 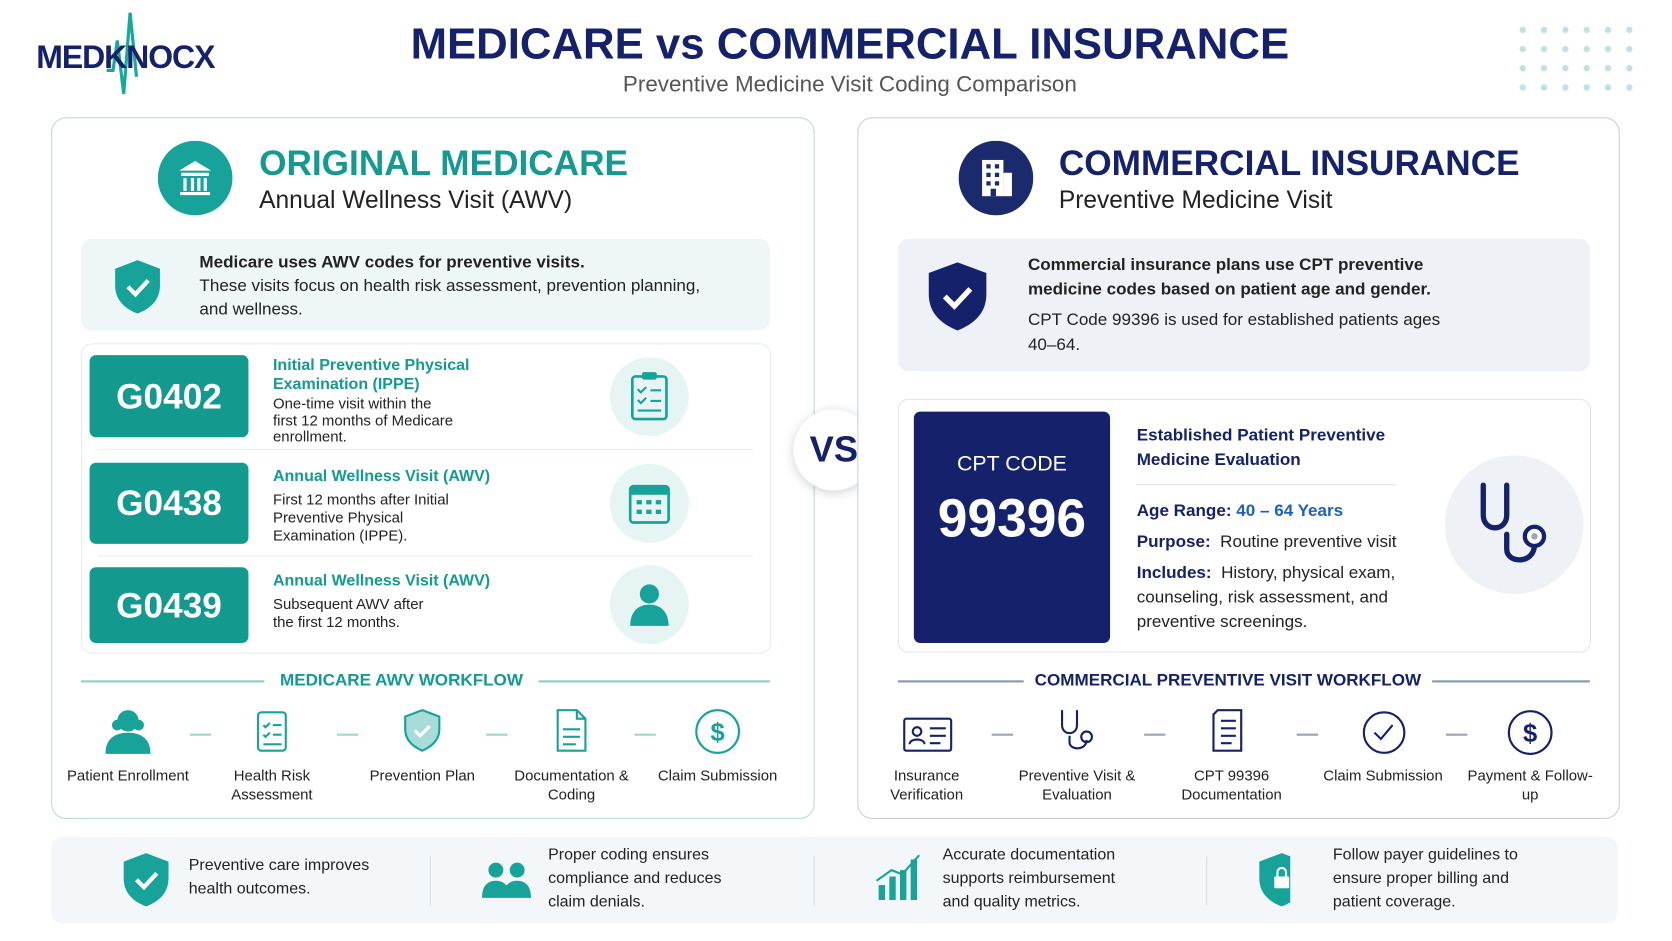 What do you see at coordinates (122, 53) in the screenshot?
I see `logo-mark` at bounding box center [122, 53].